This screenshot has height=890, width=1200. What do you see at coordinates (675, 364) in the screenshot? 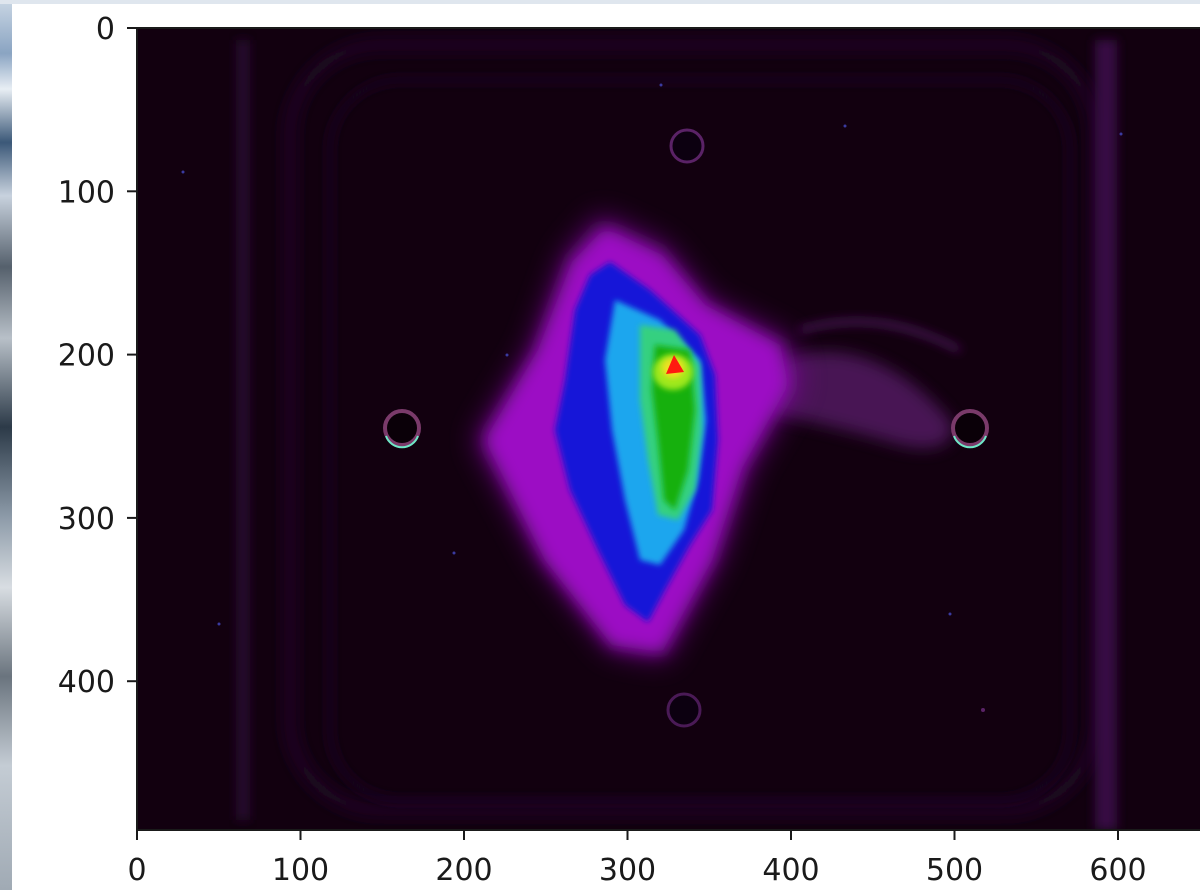
I see `heat-hot-spot` at bounding box center [675, 364].